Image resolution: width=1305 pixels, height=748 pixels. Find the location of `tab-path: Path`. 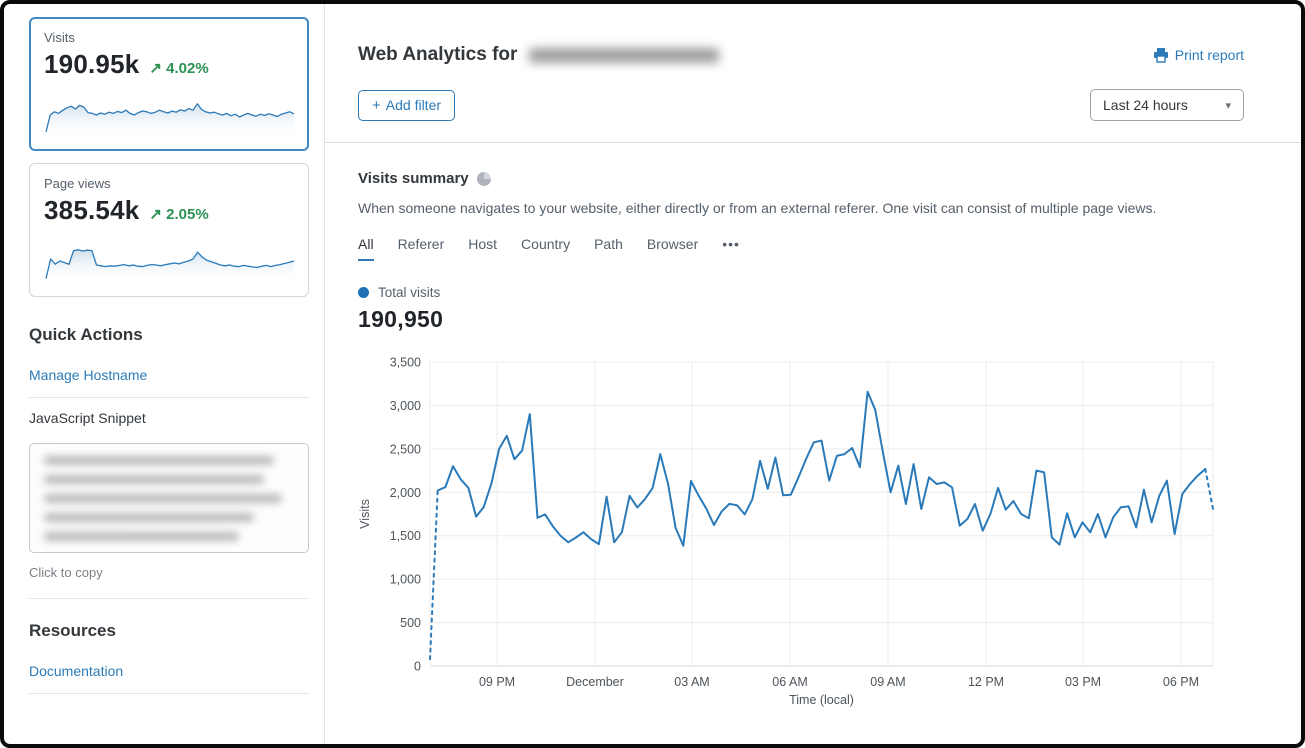

tab-path: Path is located at coordinates (608, 244).